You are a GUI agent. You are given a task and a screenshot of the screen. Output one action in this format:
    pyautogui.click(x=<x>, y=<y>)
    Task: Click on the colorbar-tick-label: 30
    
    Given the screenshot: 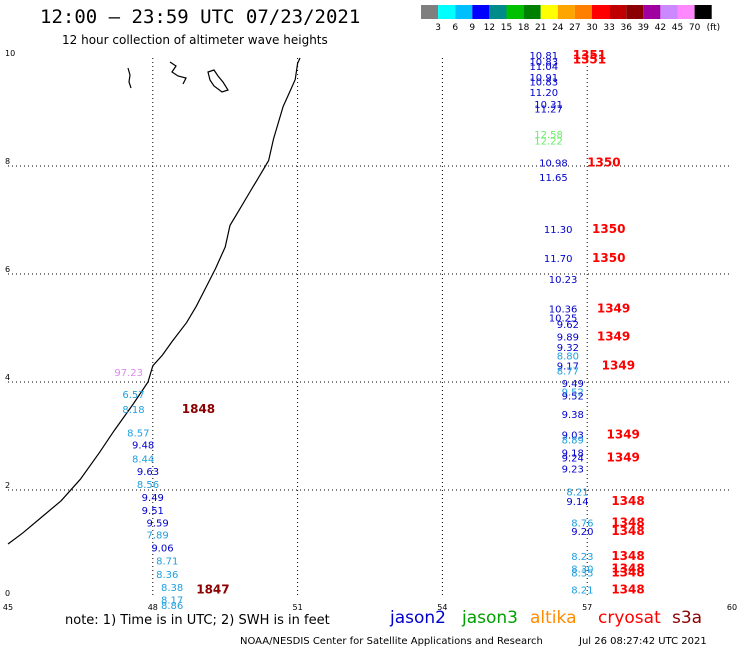 What is the action you would take?
    pyautogui.click(x=592, y=28)
    